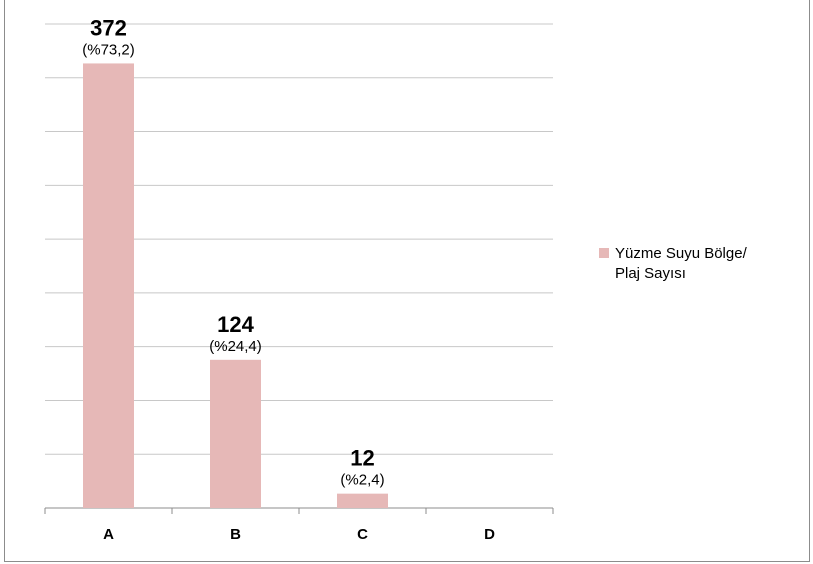  I want to click on x-tick-label-c: C, so click(362, 534).